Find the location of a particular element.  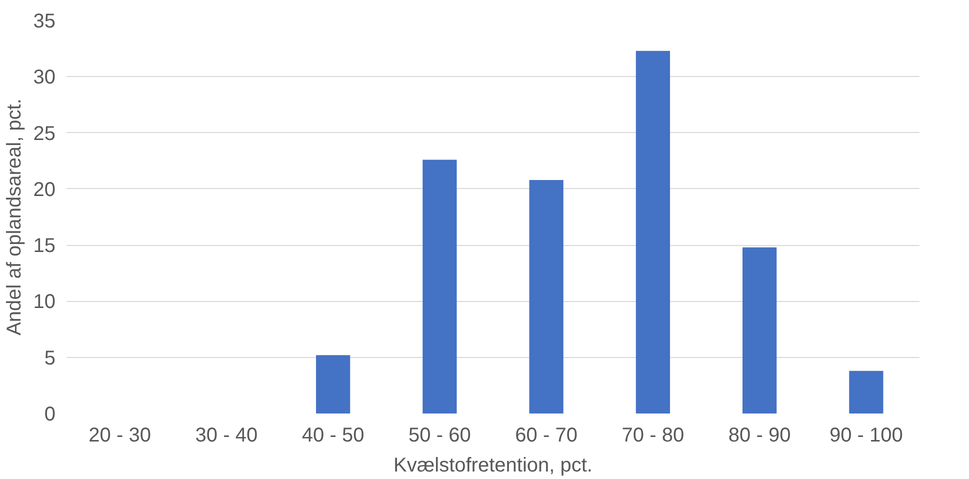

y-tick-label: 25 is located at coordinates (44, 133).